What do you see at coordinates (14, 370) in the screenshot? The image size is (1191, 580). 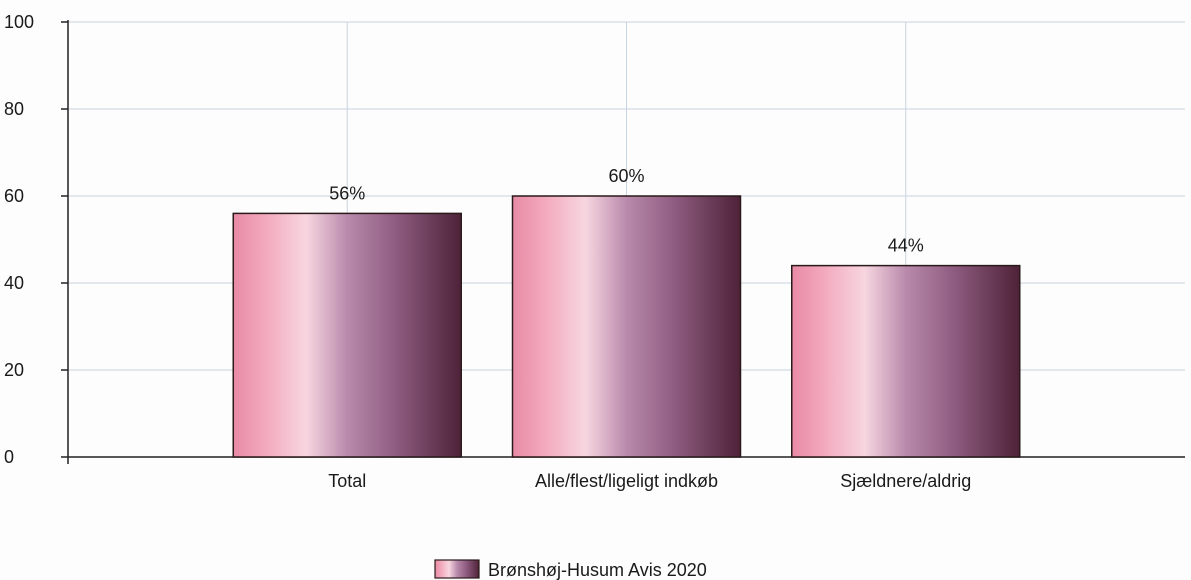 I see `y-tick-label: 20` at bounding box center [14, 370].